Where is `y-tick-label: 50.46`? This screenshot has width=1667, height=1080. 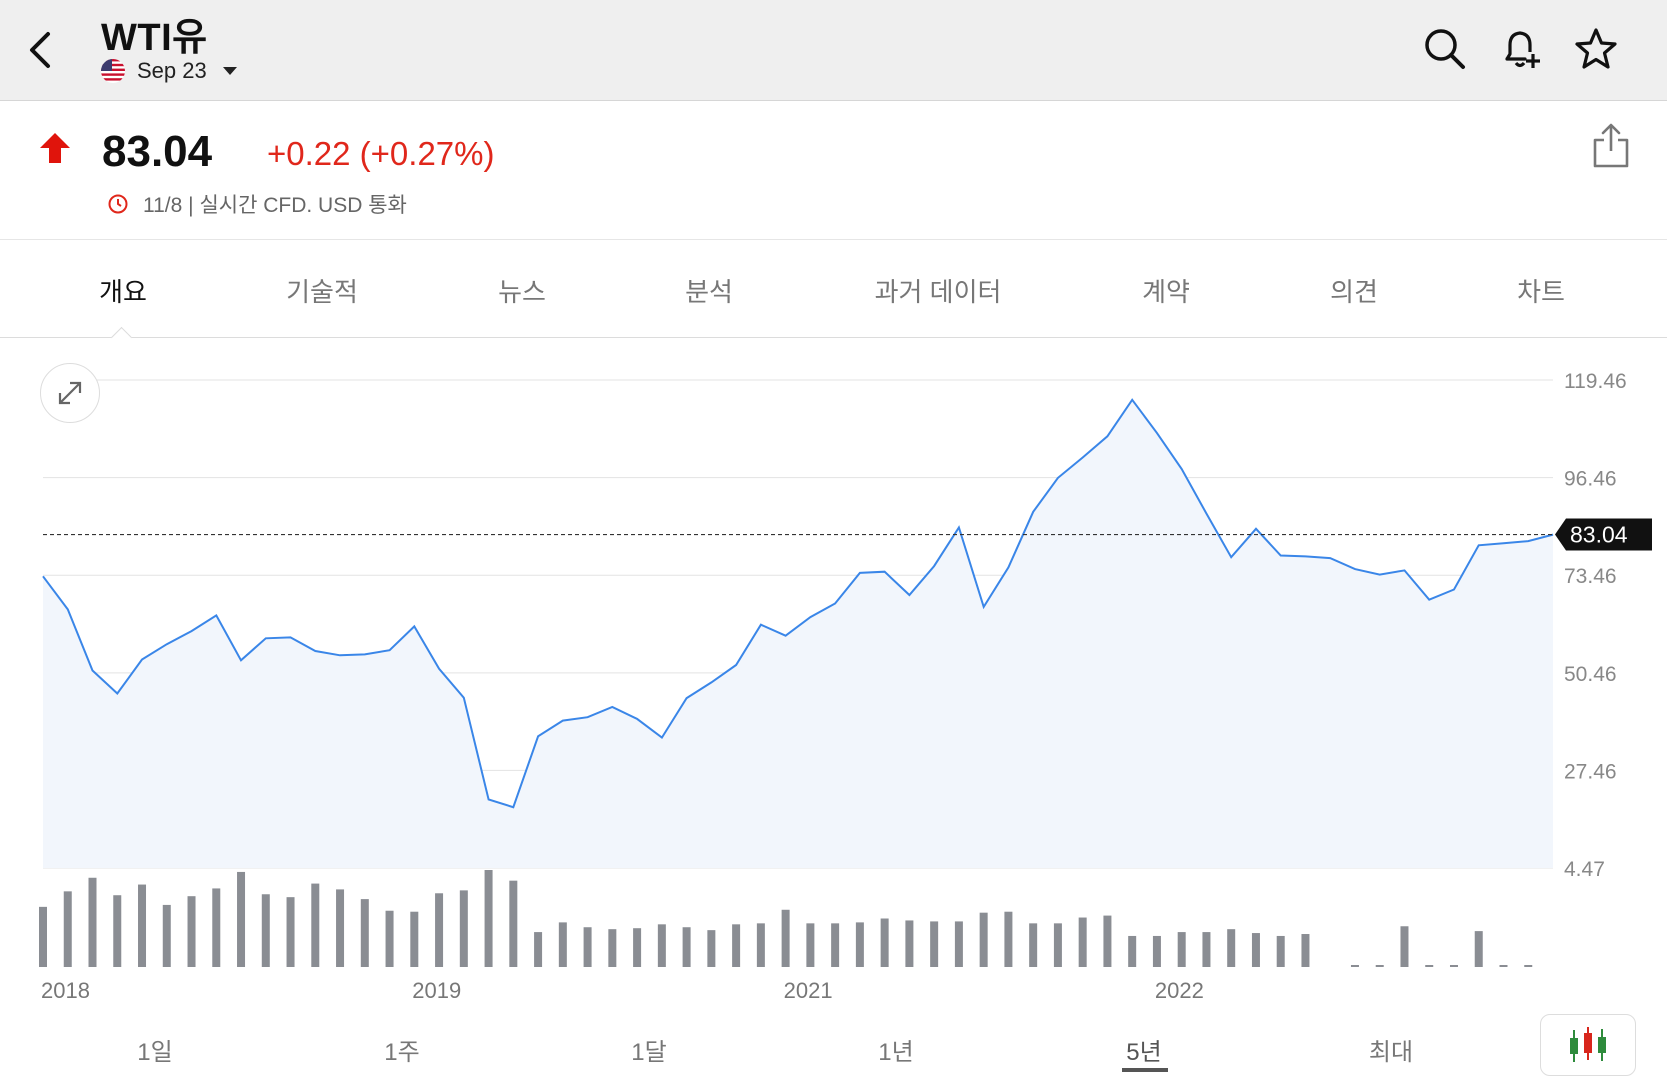 y-tick-label: 50.46 is located at coordinates (1590, 674).